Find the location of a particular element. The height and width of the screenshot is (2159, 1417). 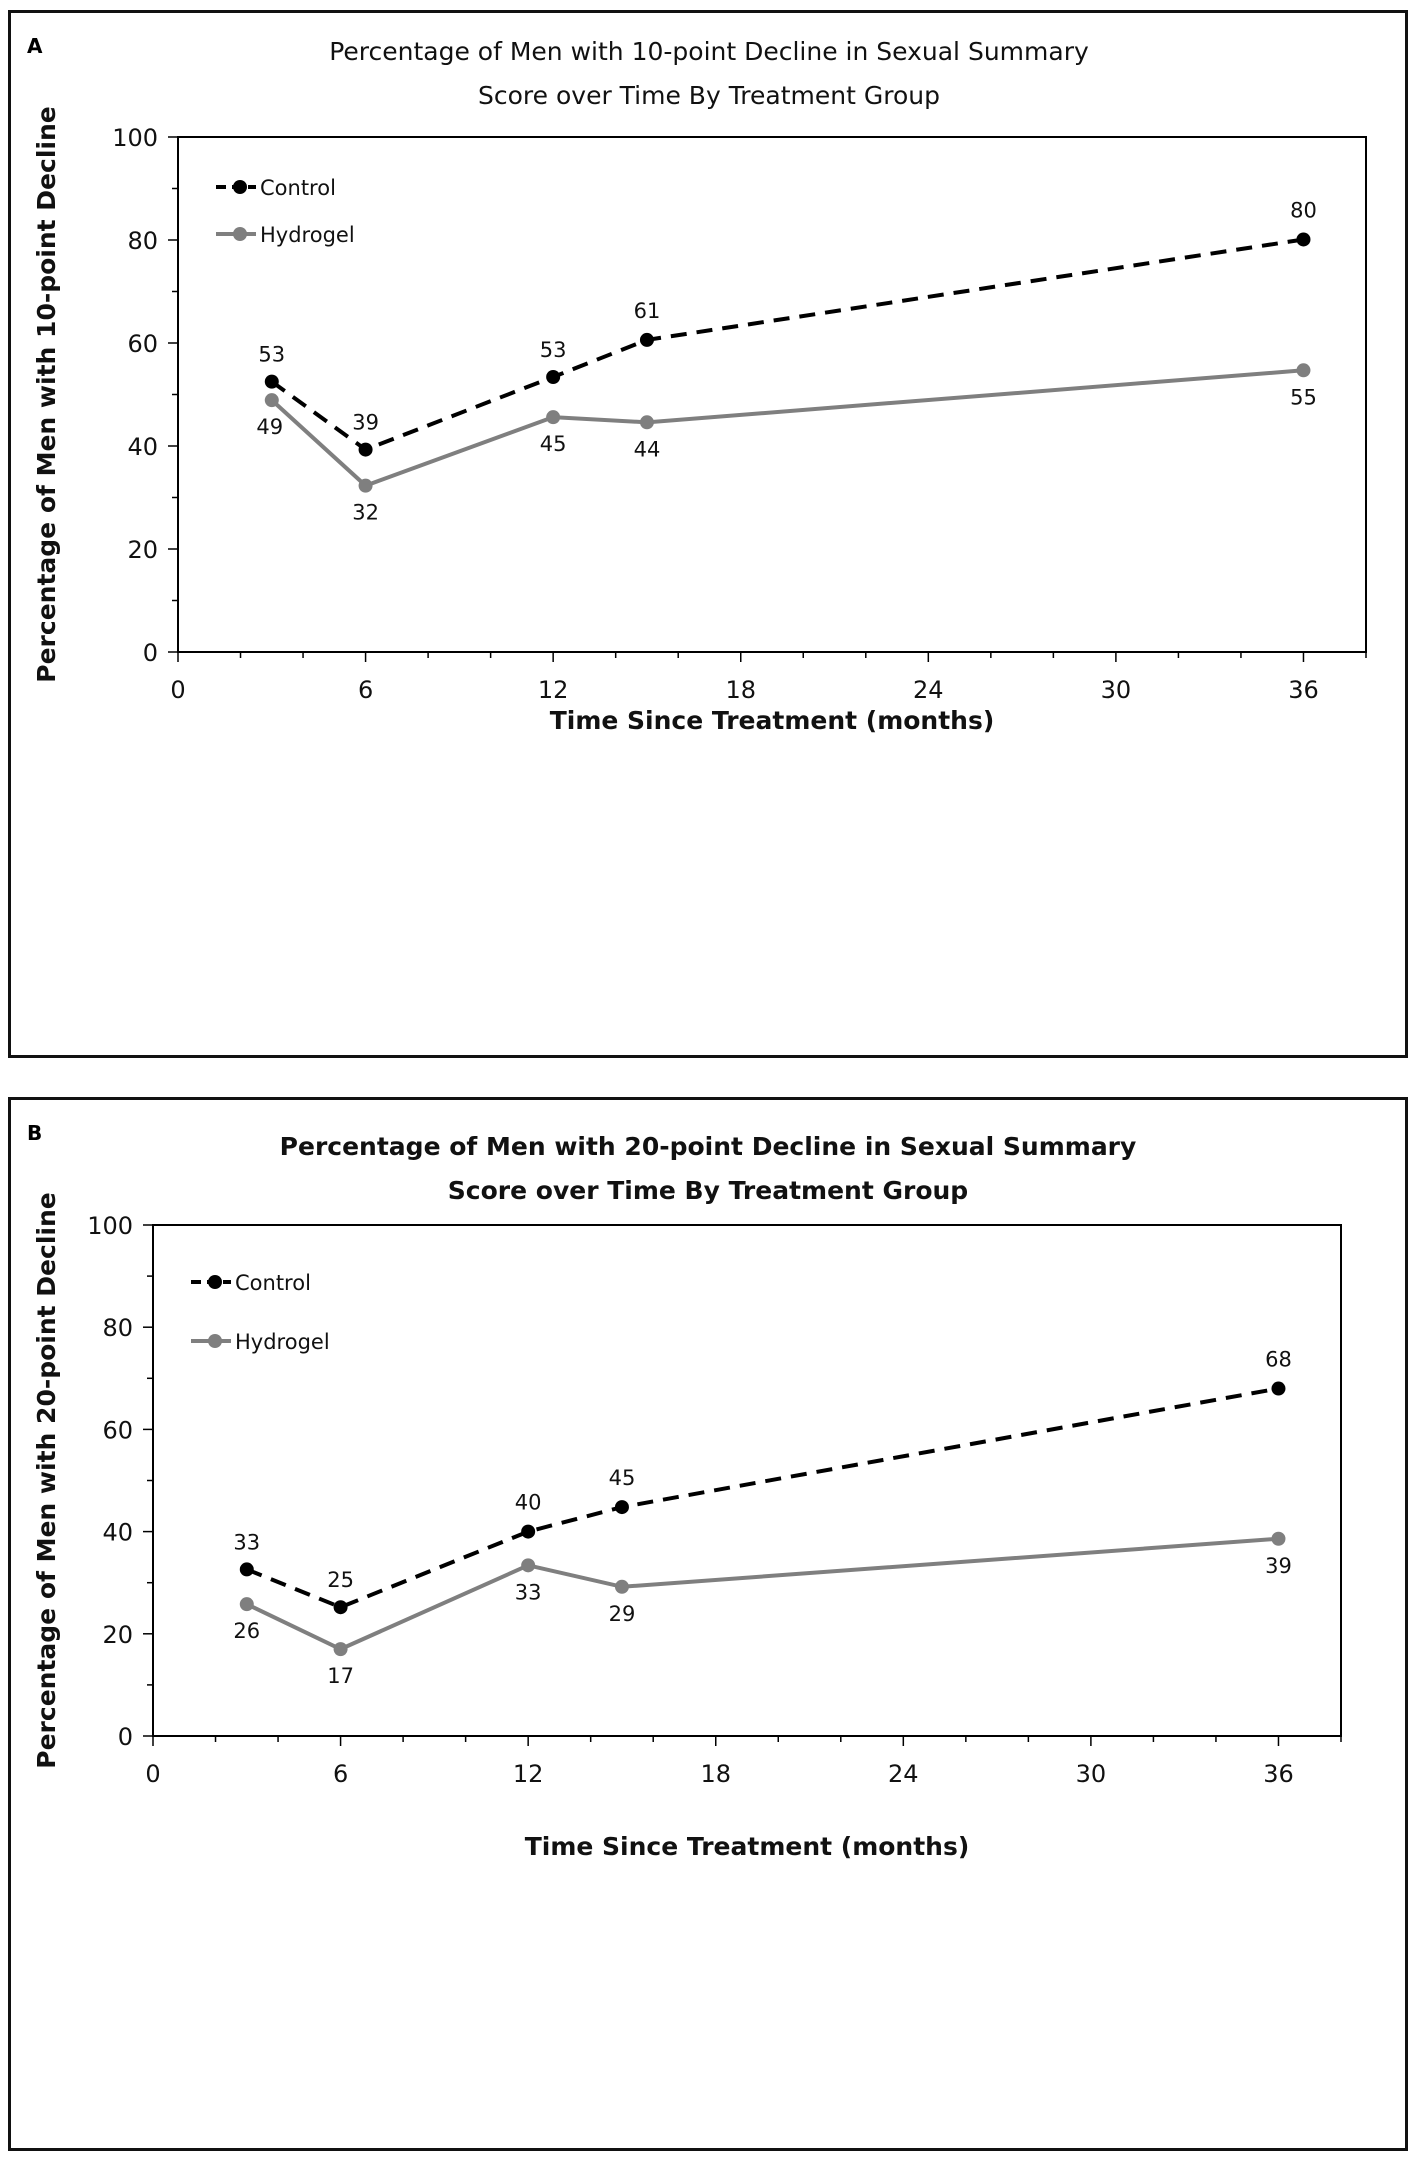

data-label-control: 68 is located at coordinates (1278, 1360).